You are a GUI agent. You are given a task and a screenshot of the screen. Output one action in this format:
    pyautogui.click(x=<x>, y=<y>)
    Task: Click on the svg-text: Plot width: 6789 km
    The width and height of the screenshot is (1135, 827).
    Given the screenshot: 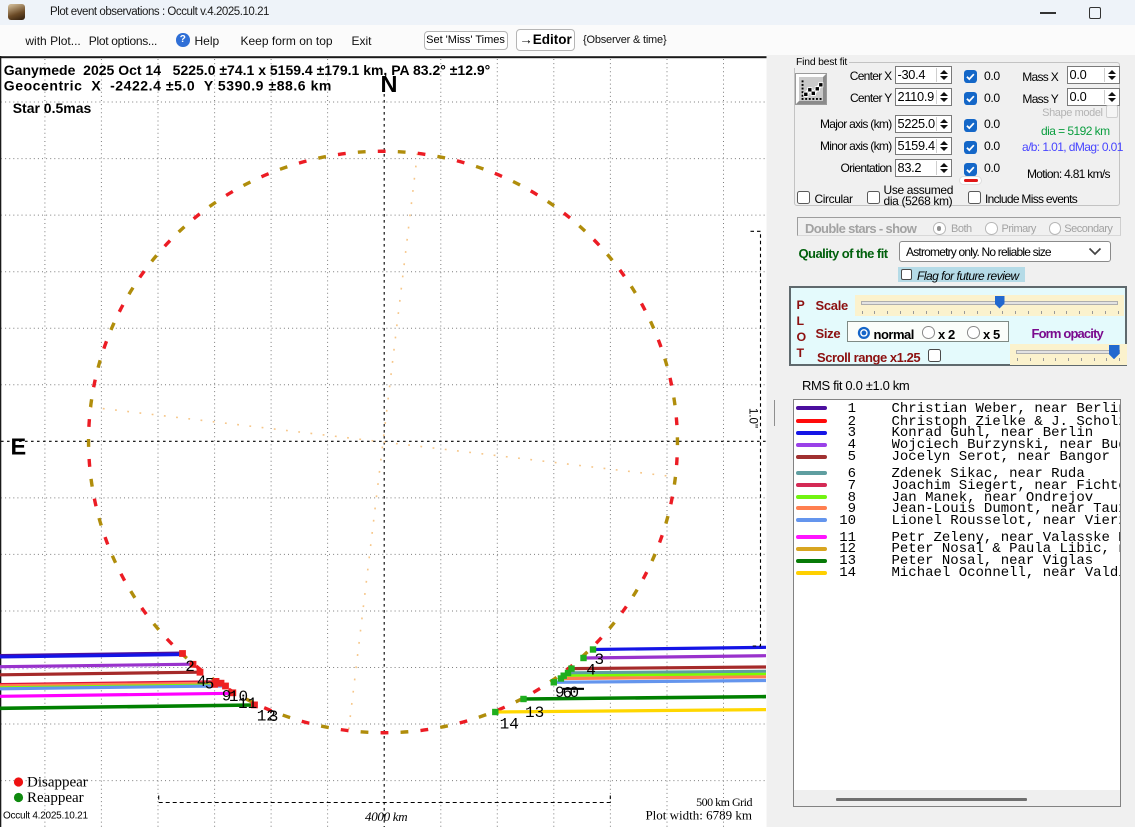 What is the action you would take?
    pyautogui.click(x=698, y=815)
    